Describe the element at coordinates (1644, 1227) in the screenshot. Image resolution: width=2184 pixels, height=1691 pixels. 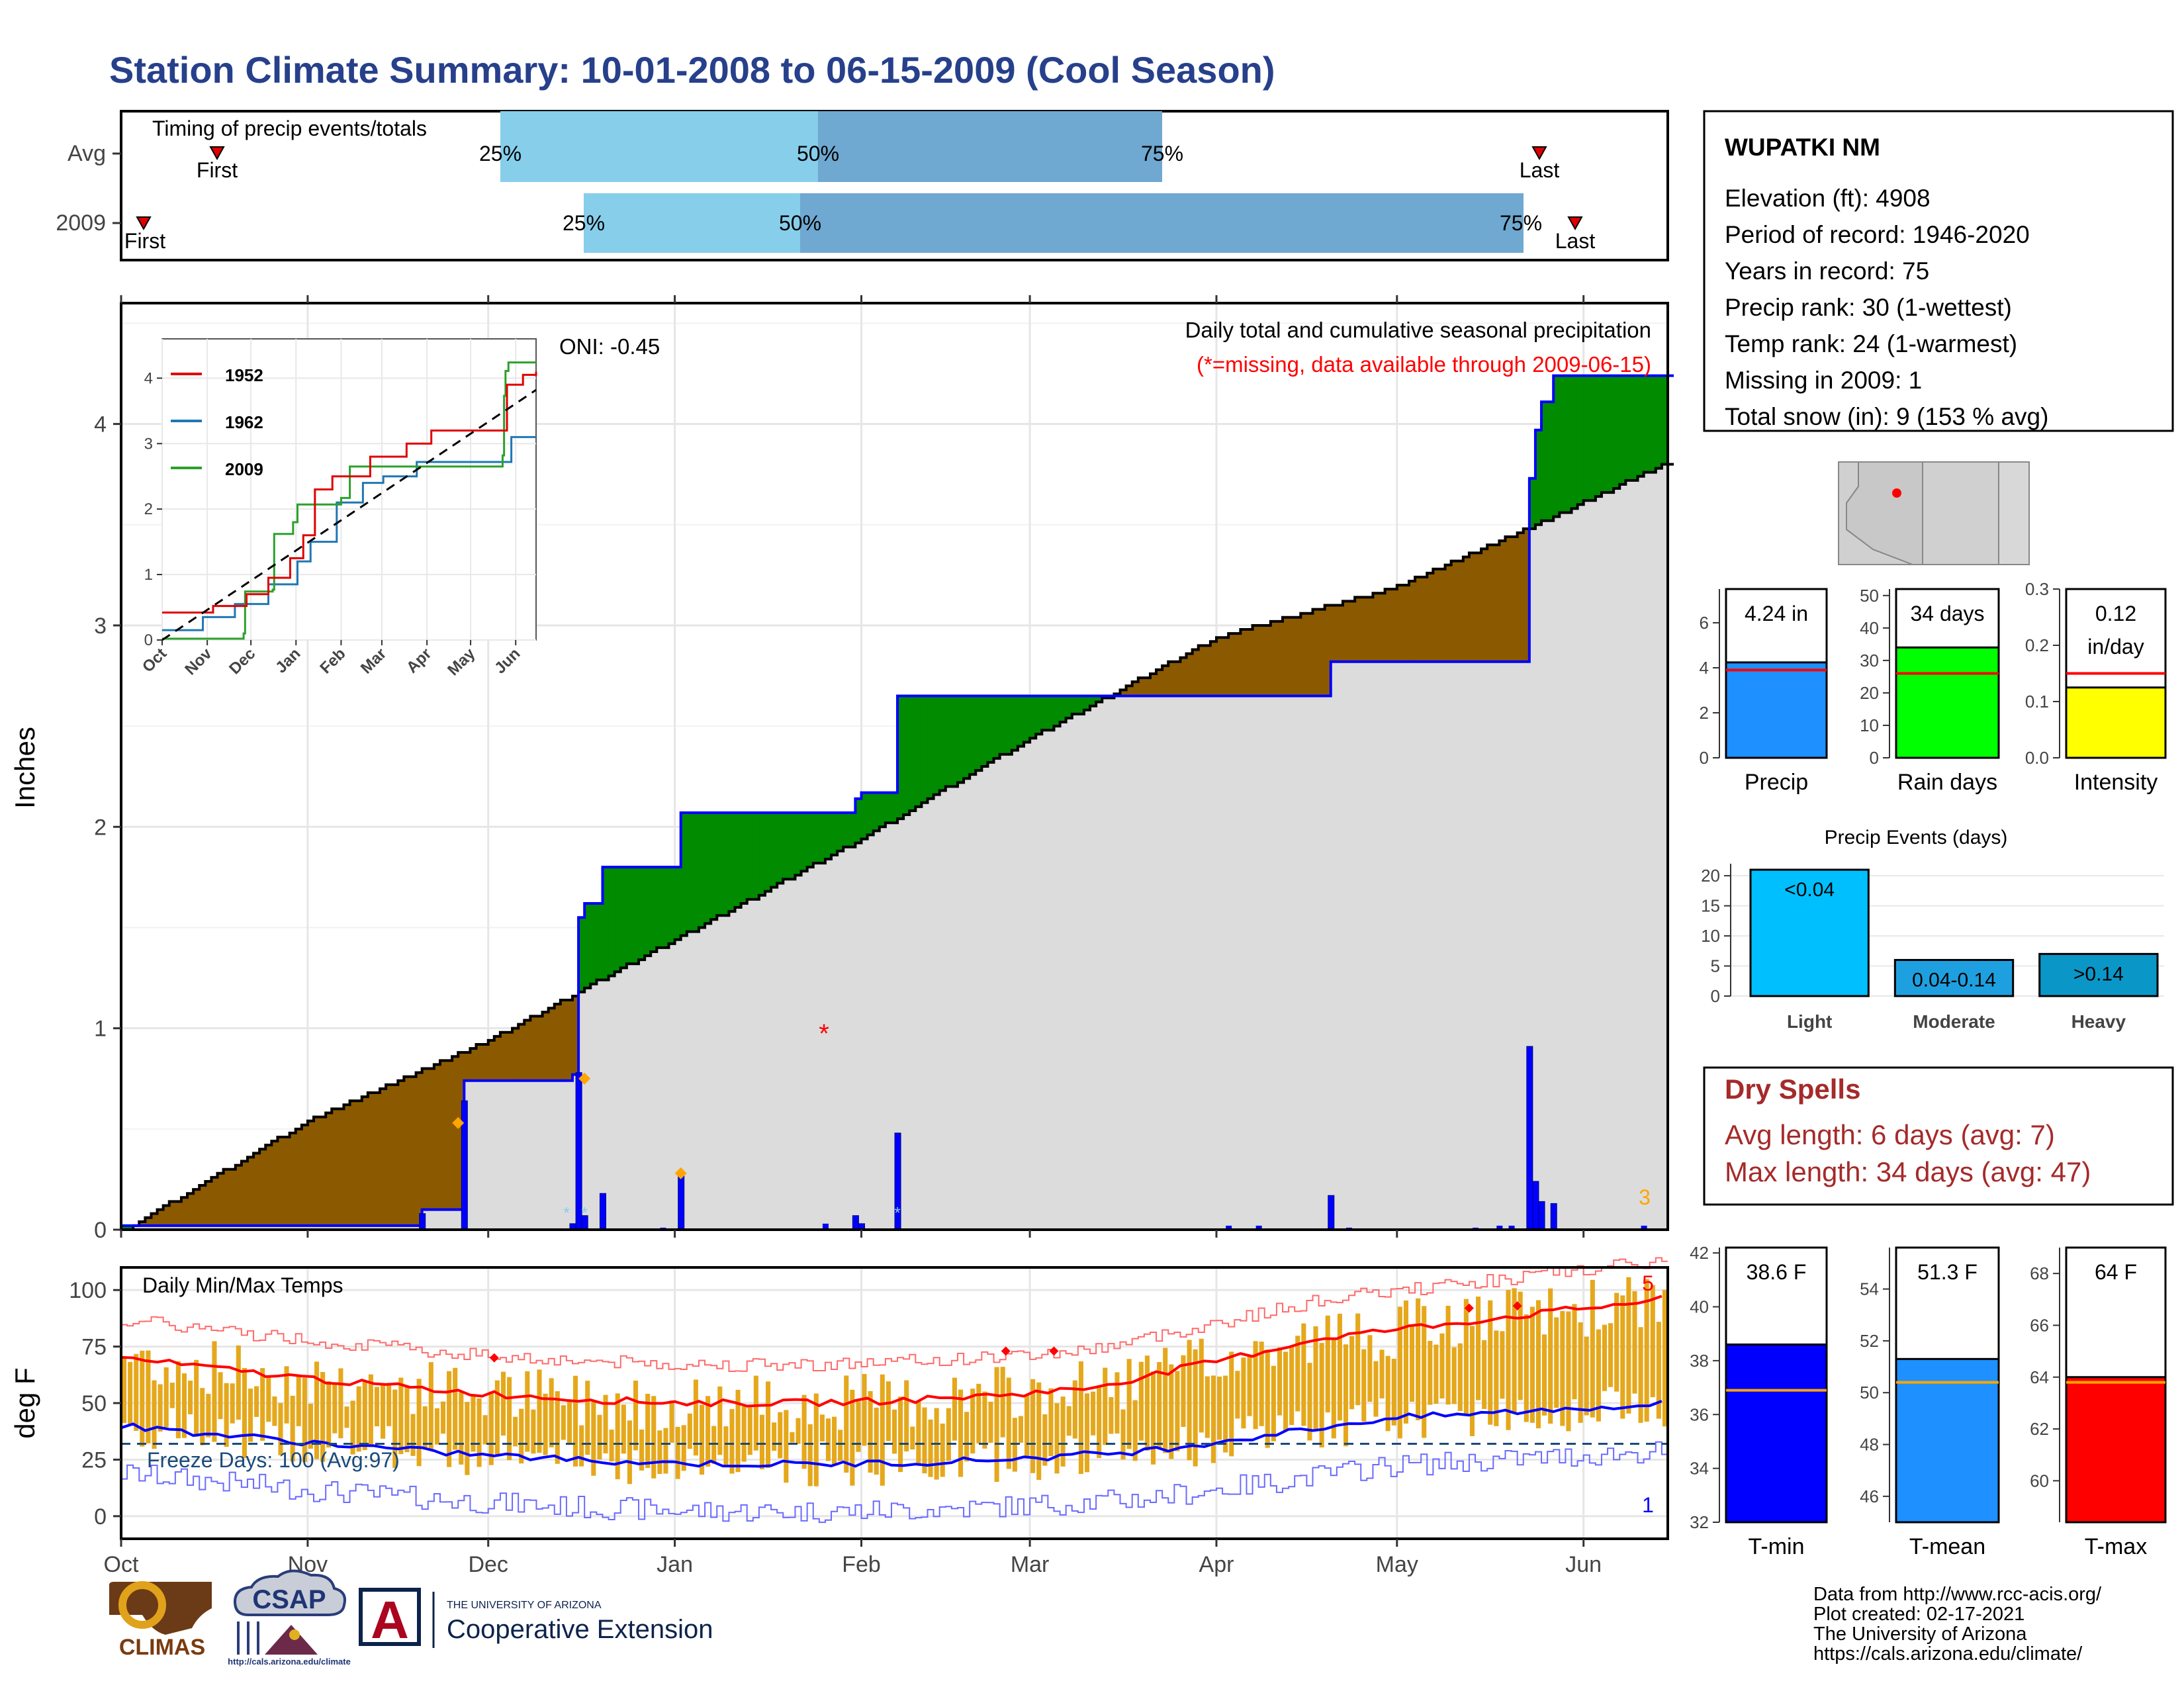
I see `daily-precip-bar` at that location.